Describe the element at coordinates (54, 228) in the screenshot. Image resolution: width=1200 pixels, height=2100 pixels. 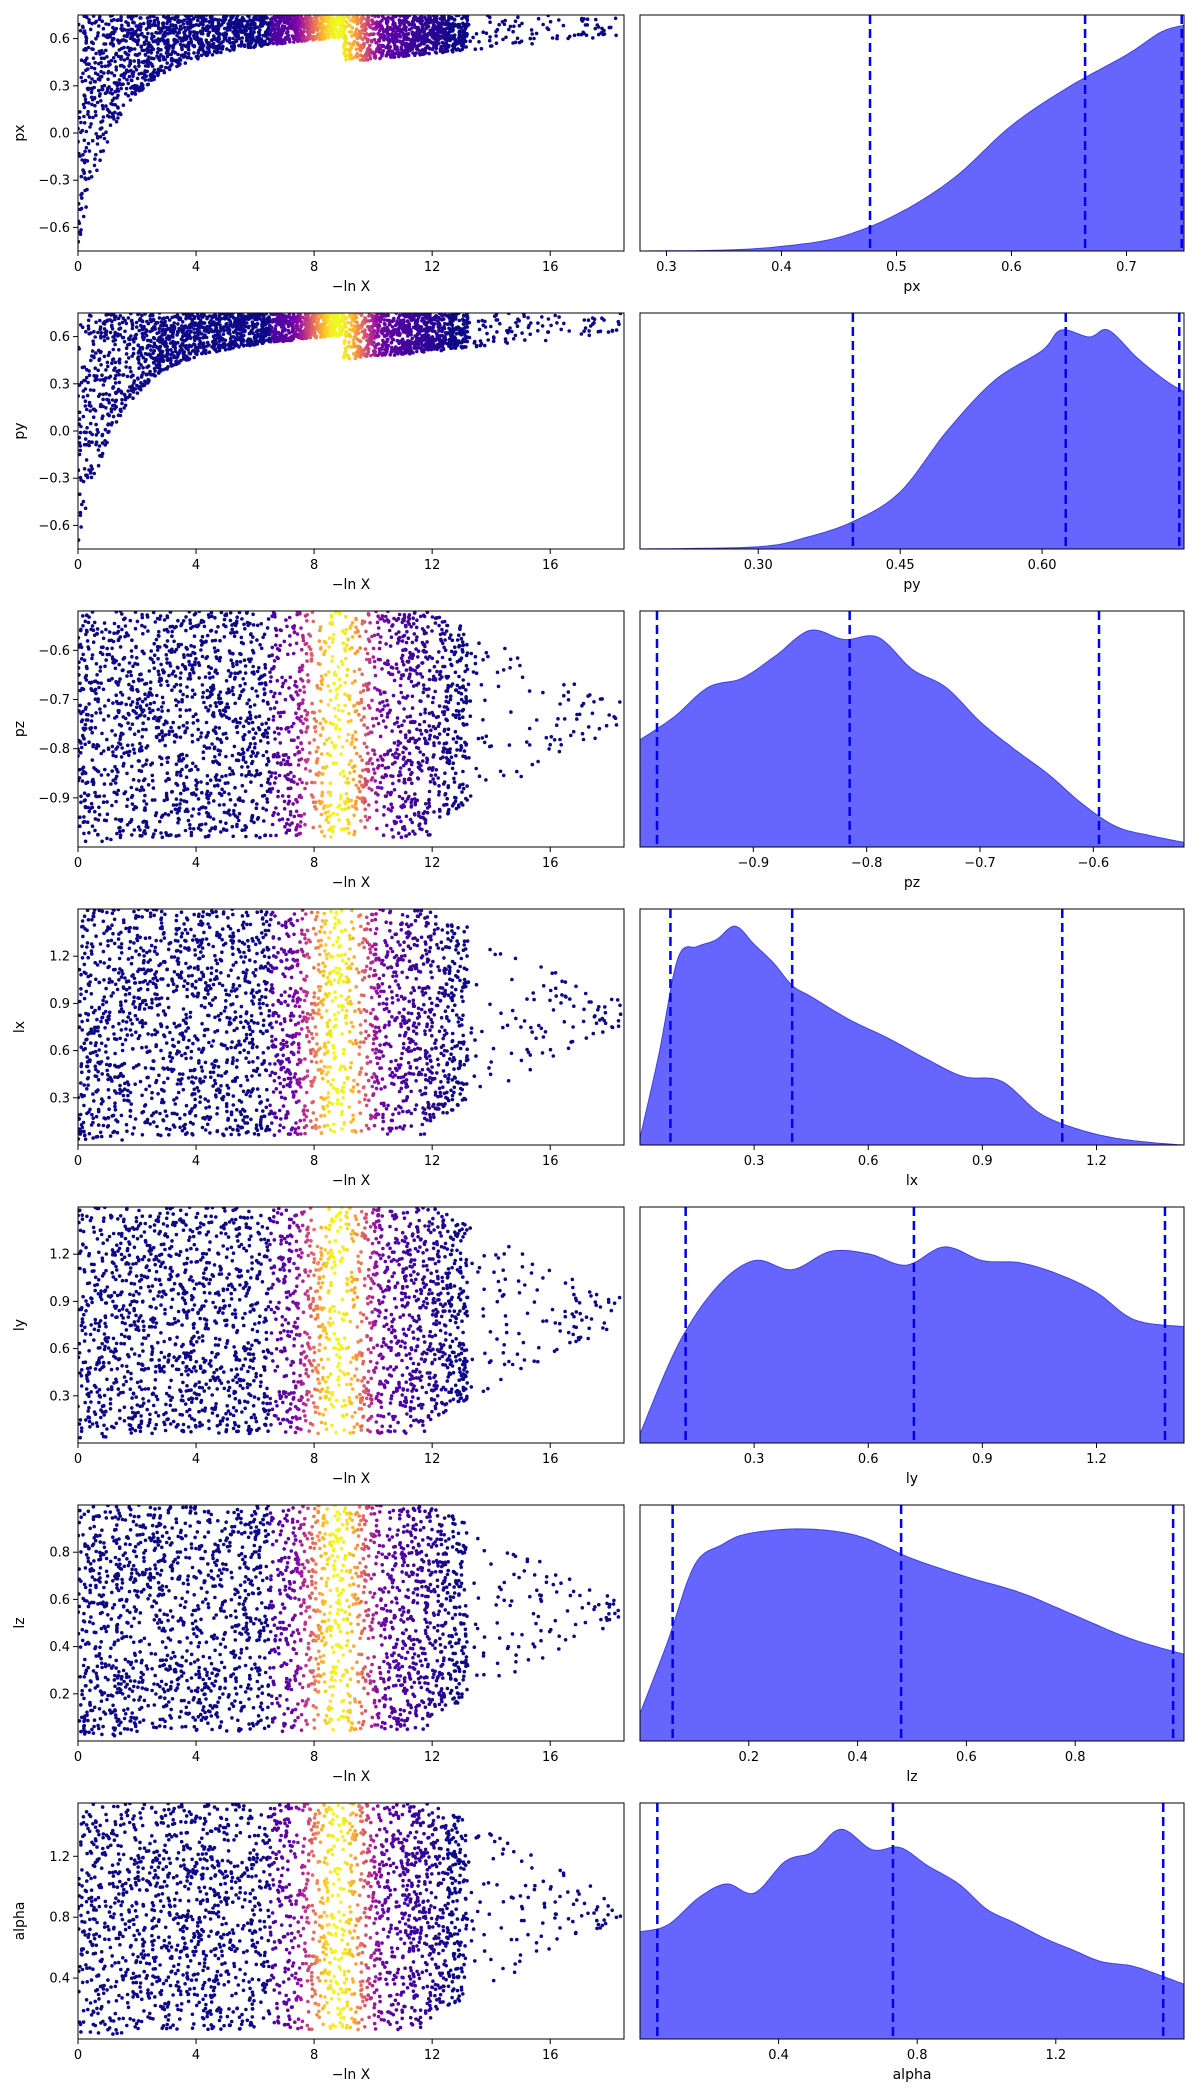
I see `y-tick-label: −0.6` at that location.